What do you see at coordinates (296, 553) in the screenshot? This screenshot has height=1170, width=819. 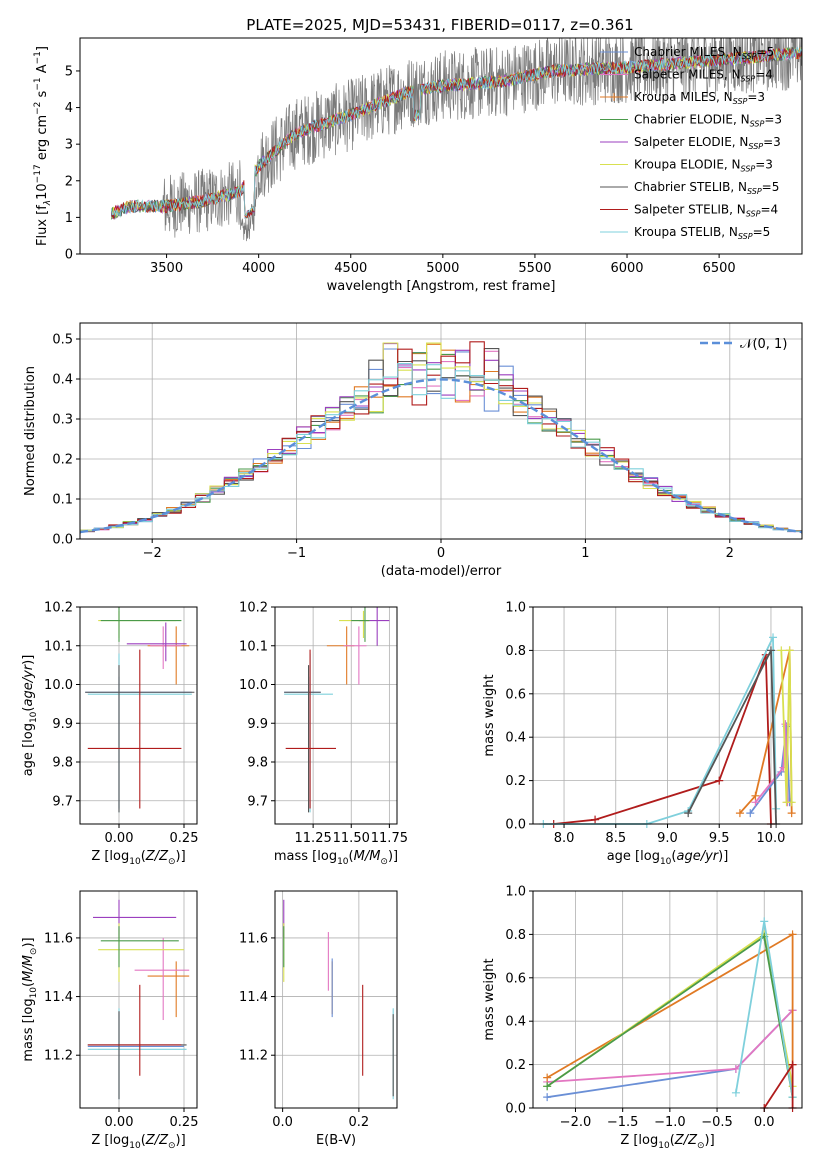 I see `x-tick-label: −1` at bounding box center [296, 553].